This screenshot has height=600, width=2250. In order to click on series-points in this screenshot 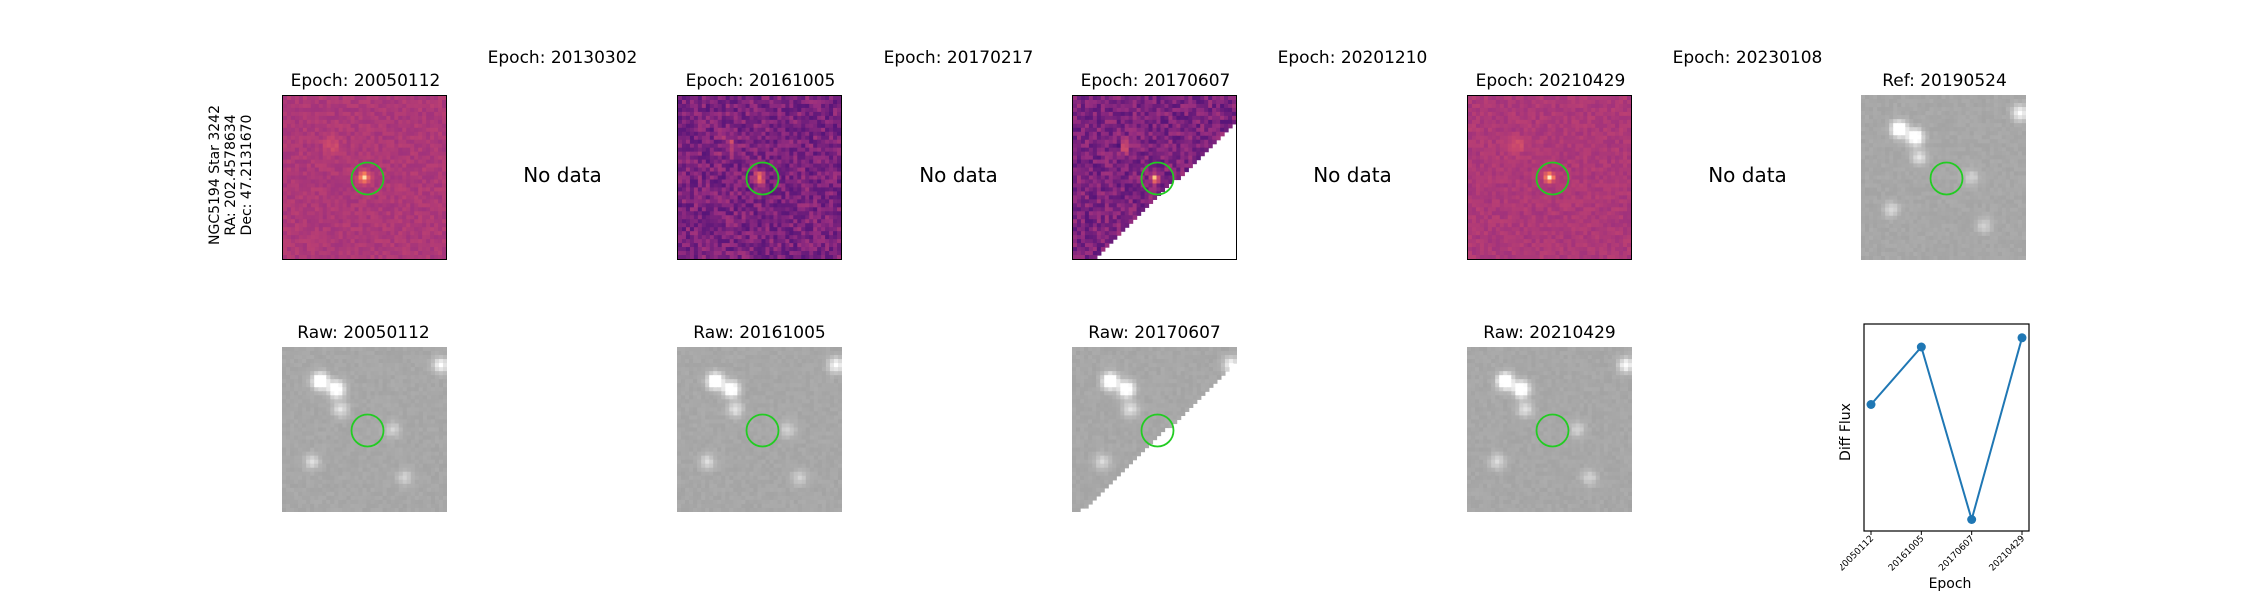, I will do `click(1946, 428)`.